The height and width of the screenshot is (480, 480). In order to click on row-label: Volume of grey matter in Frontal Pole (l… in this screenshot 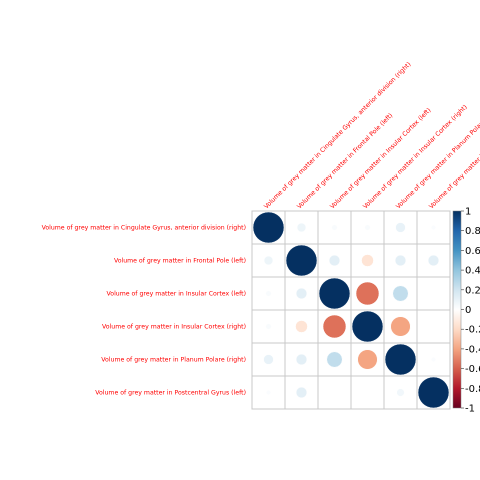, I will do `click(180, 261)`.